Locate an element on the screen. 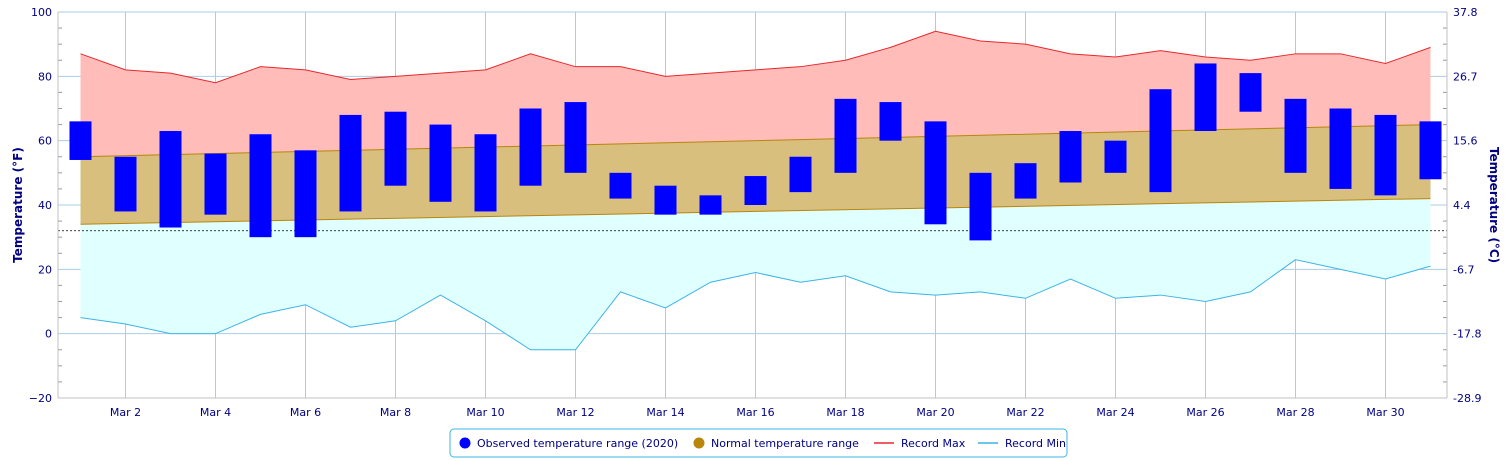 This screenshot has width=1508, height=461. y-tick-label-left: 80 is located at coordinates (45, 76).